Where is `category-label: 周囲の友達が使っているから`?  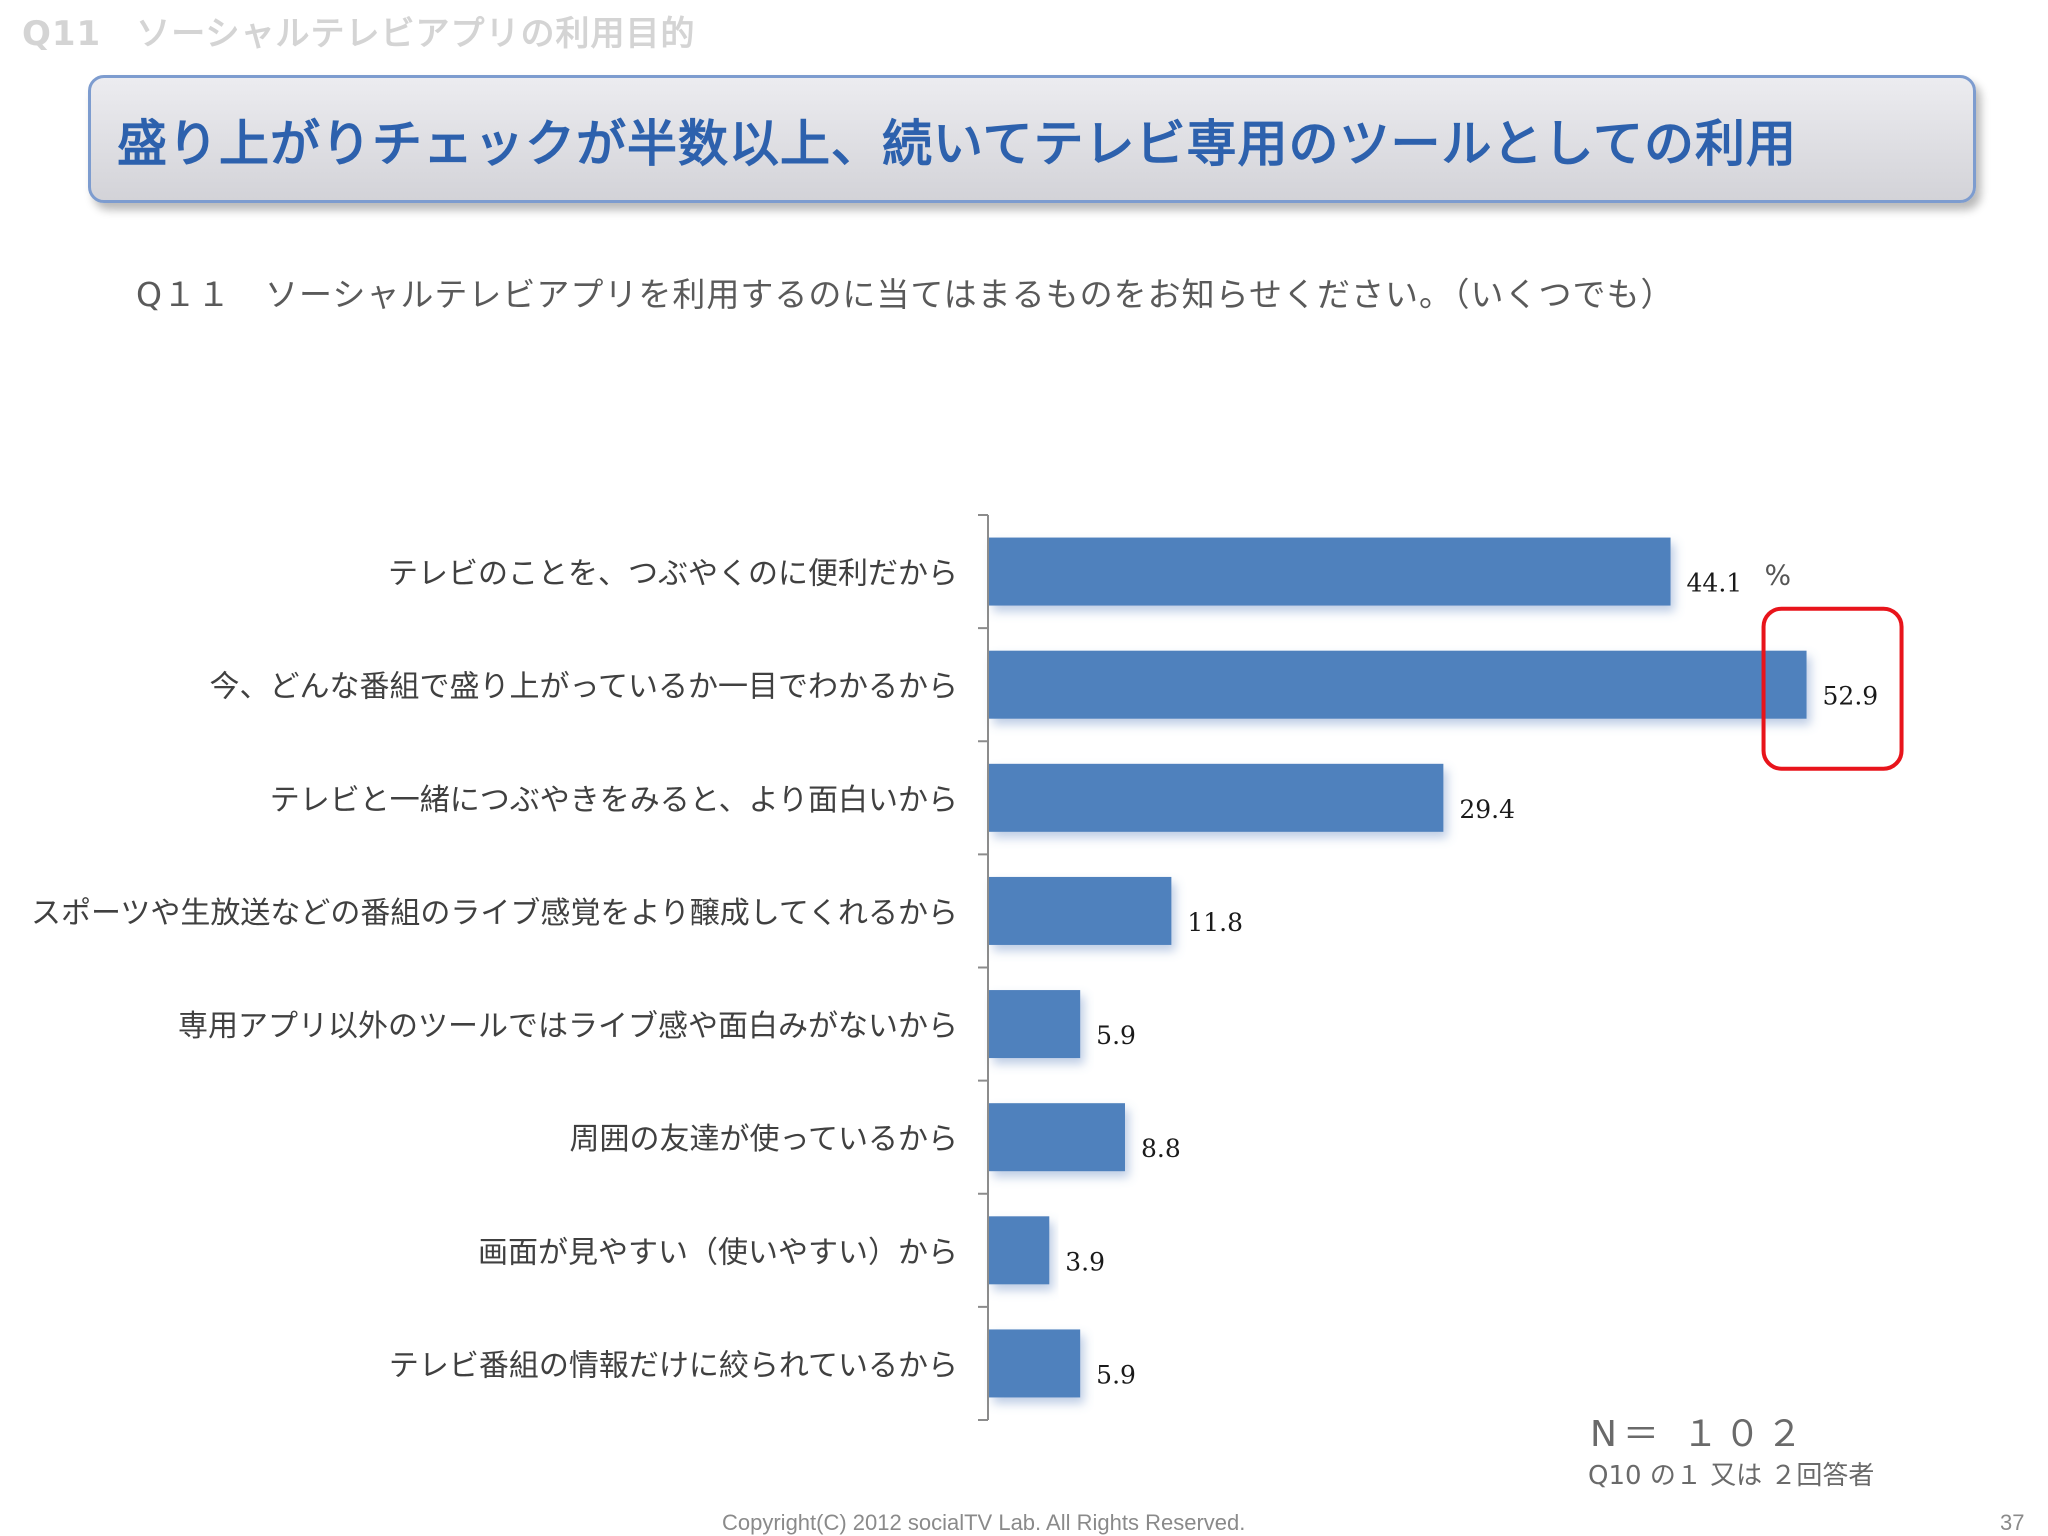
category-label: 周囲の友達が使っているから is located at coordinates (764, 1139).